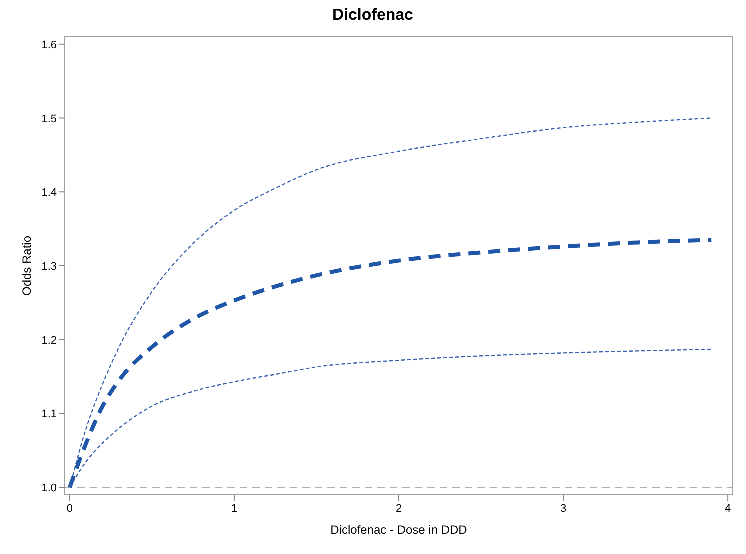  I want to click on y-tick-label: 1.4, so click(49, 193).